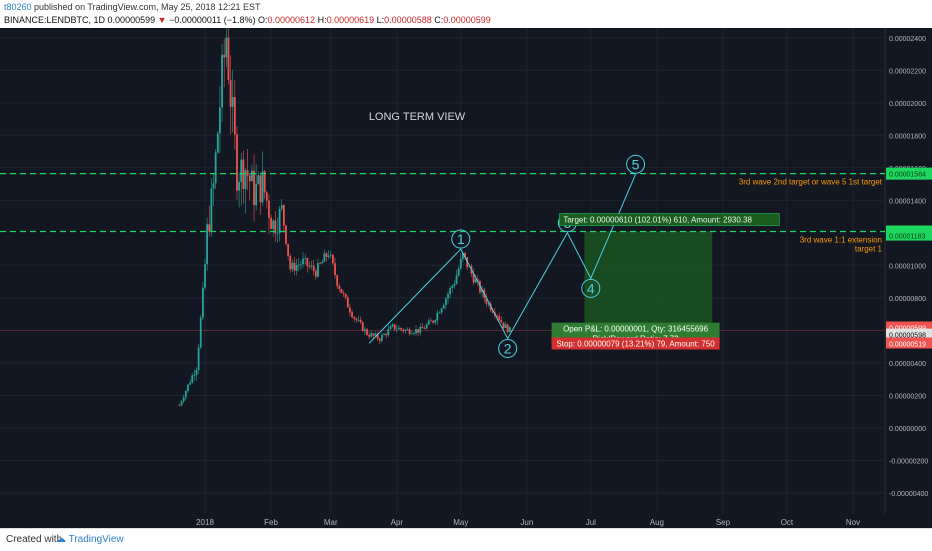 The height and width of the screenshot is (551, 932). What do you see at coordinates (18, 7) in the screenshot?
I see `author-link: t80260` at bounding box center [18, 7].